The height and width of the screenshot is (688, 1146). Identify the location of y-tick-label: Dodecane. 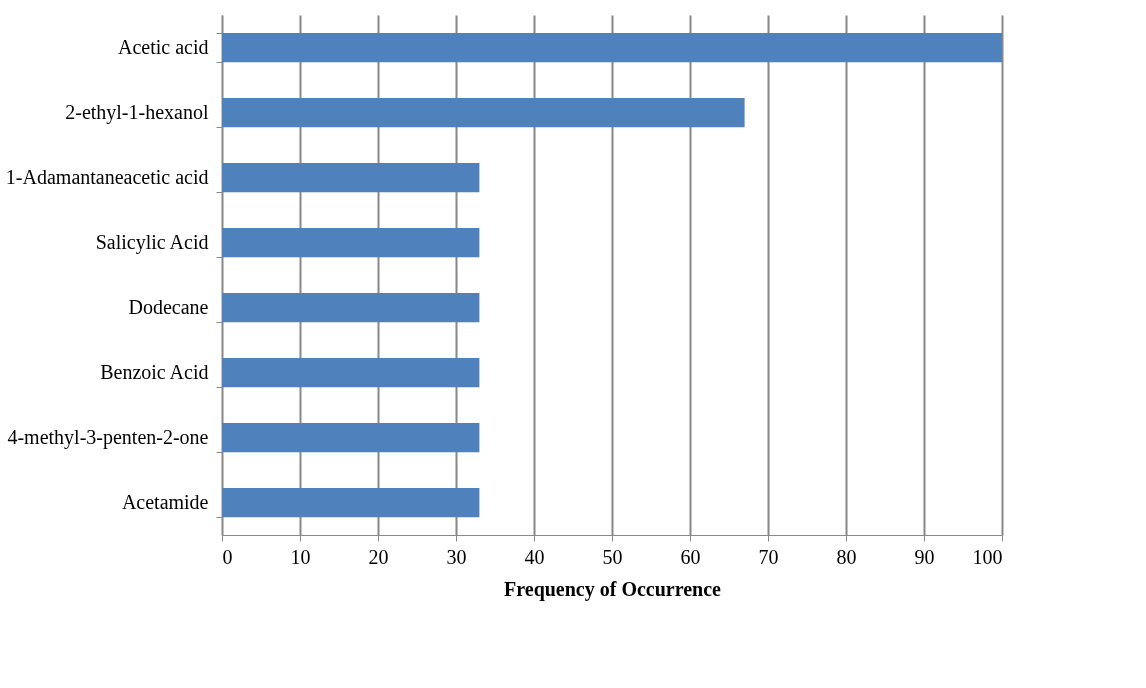
(168, 307).